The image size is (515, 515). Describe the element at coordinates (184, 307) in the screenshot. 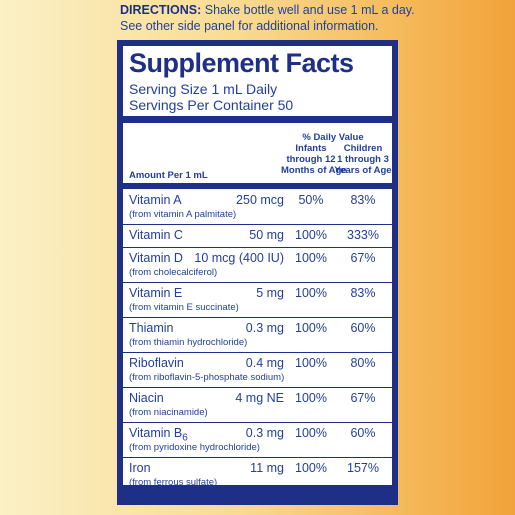

I see `nutrient-source: (from vitamin E succinate)` at that location.